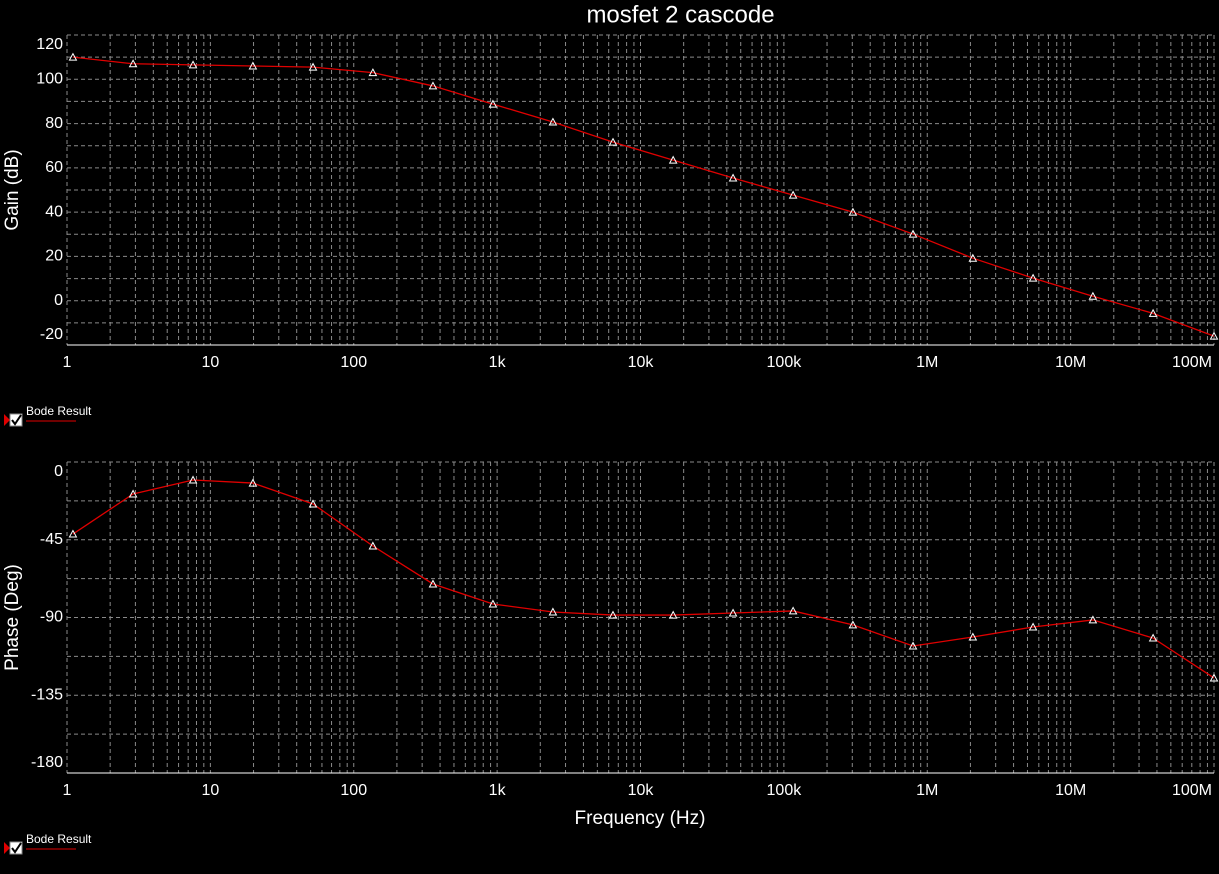  Describe the element at coordinates (51, 539) in the screenshot. I see `y-tick-label: -45` at that location.